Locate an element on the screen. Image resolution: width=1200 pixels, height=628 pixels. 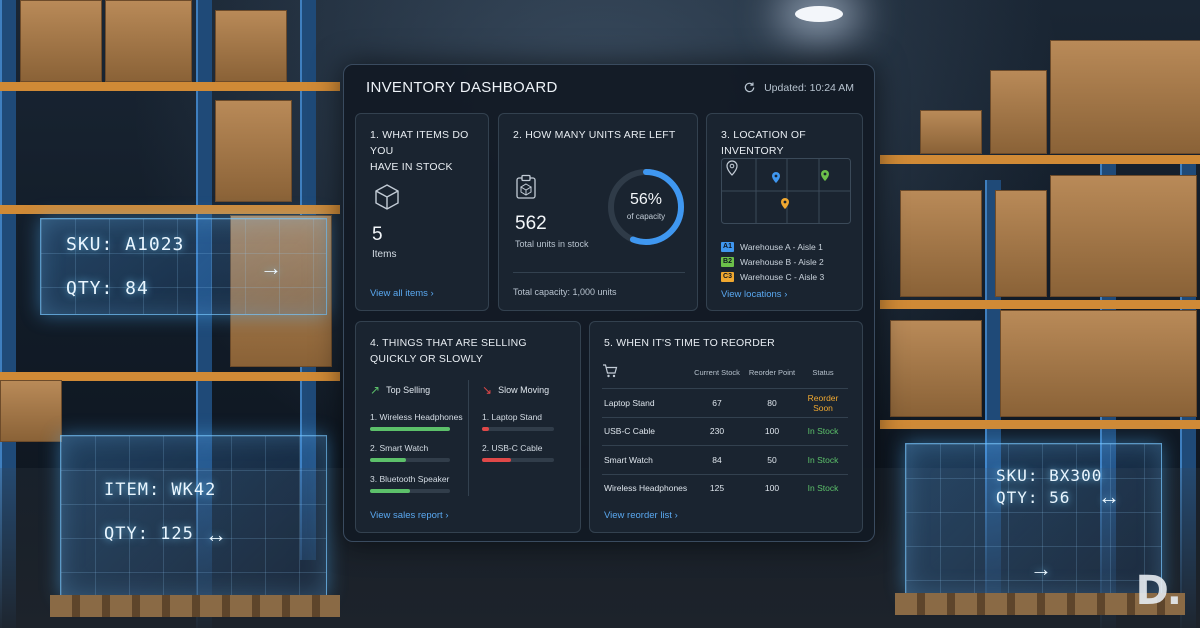
dashboard-title: INVENTORY DASHBOARD is located at coordinates (462, 87).